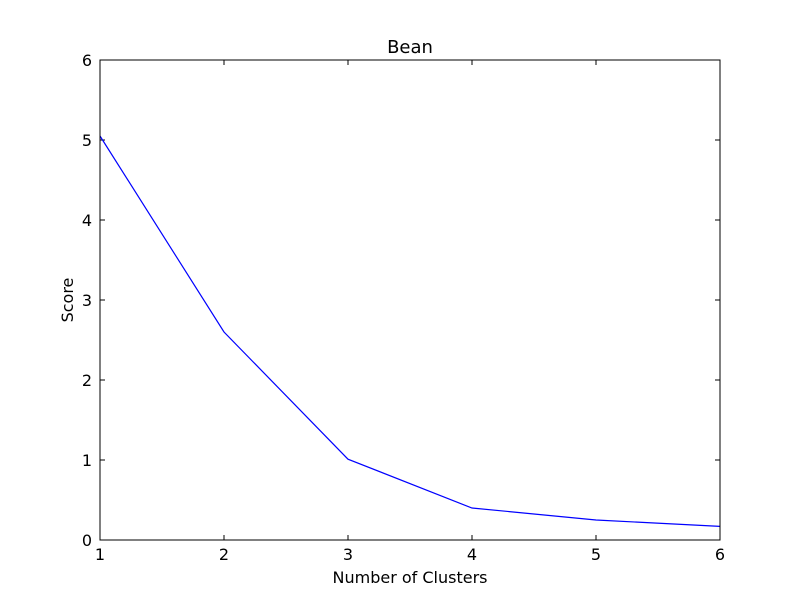 This screenshot has width=800, height=600. Describe the element at coordinates (87, 300) in the screenshot. I see `y-tick-label: 3` at that location.